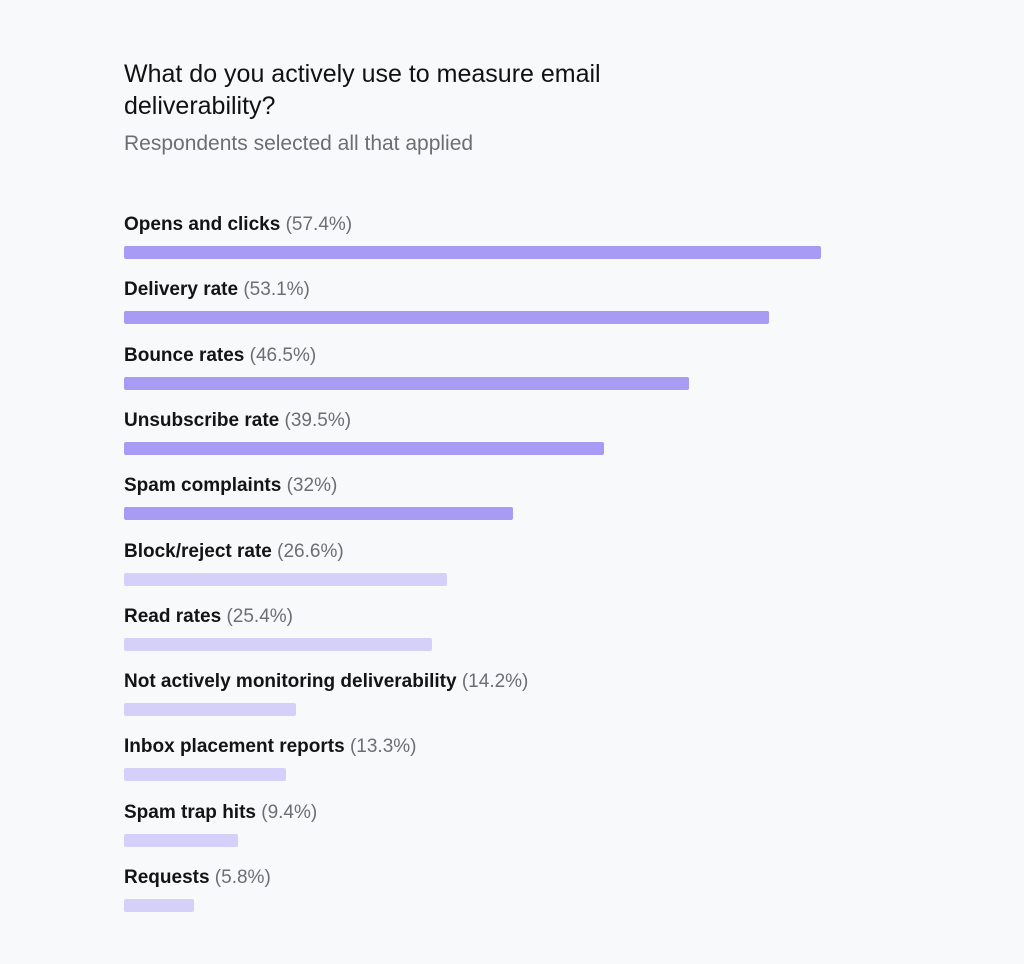 Image resolution: width=1024 pixels, height=964 pixels. Describe the element at coordinates (544, 565) in the screenshot. I see `bar-row: Block/reject rate (26.6%)` at that location.